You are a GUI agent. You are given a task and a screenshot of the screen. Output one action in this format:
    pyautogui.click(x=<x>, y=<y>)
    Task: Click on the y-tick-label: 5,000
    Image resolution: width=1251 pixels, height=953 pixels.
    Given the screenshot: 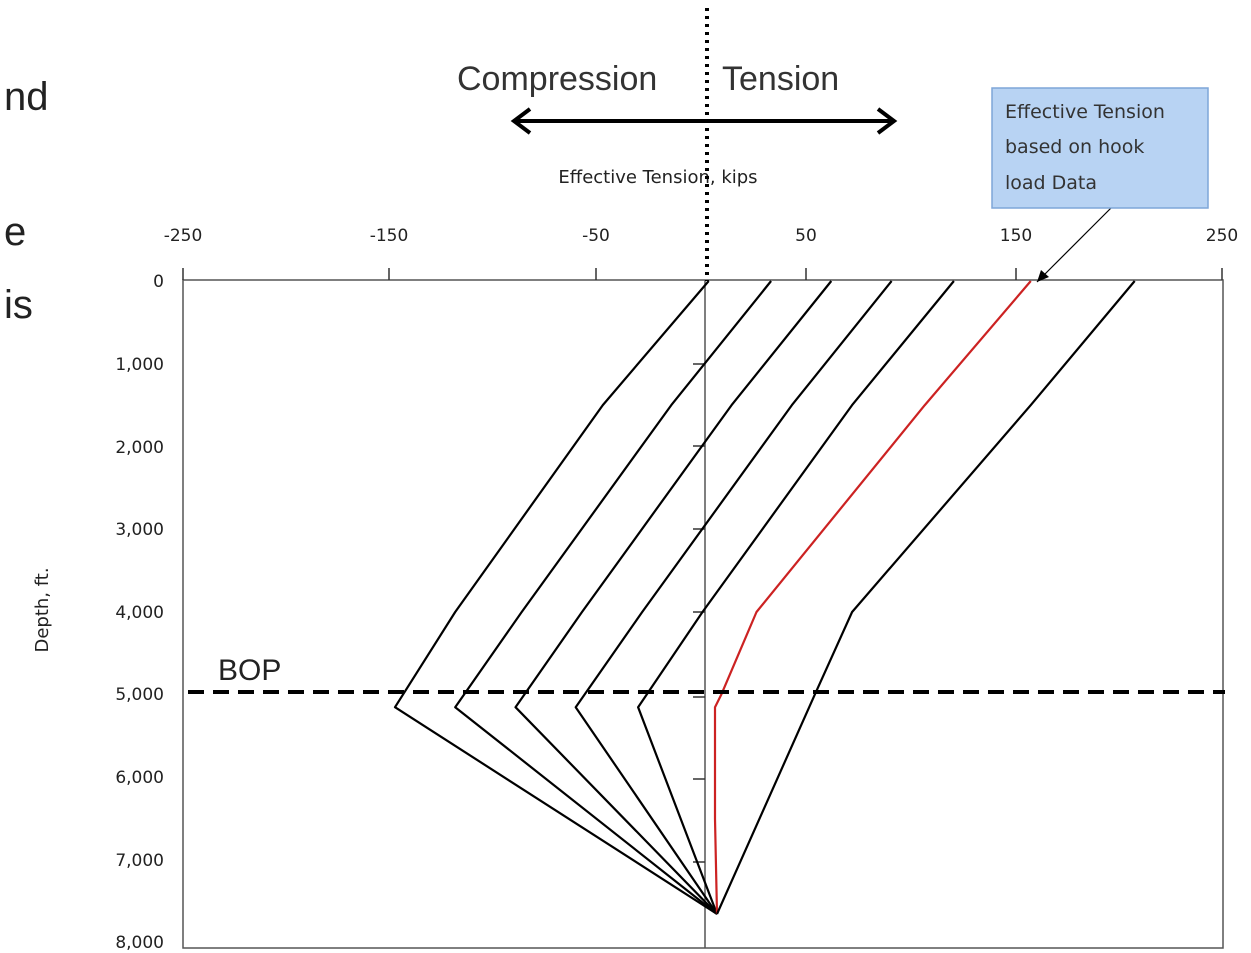 What is the action you would take?
    pyautogui.click(x=139, y=695)
    